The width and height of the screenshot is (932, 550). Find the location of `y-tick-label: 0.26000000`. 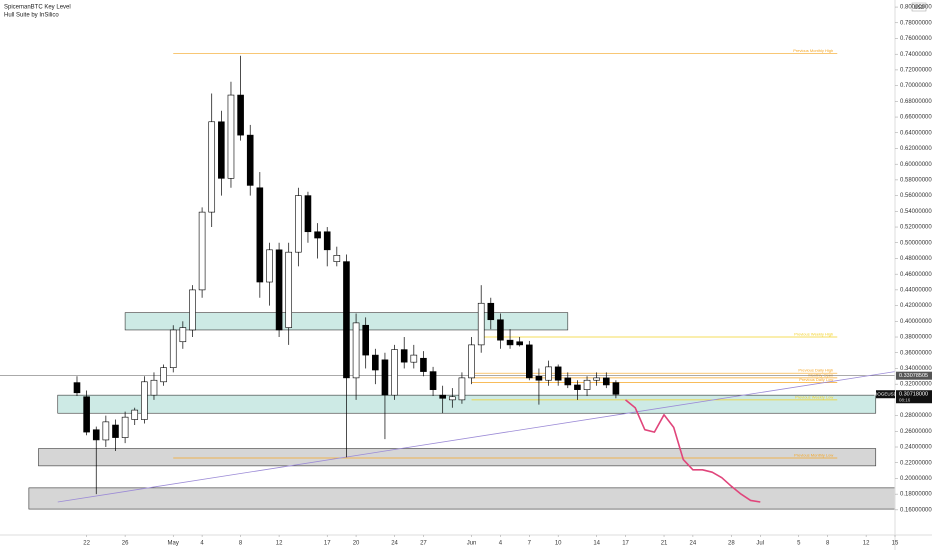

y-tick-label: 0.26000000 is located at coordinates (916, 432).